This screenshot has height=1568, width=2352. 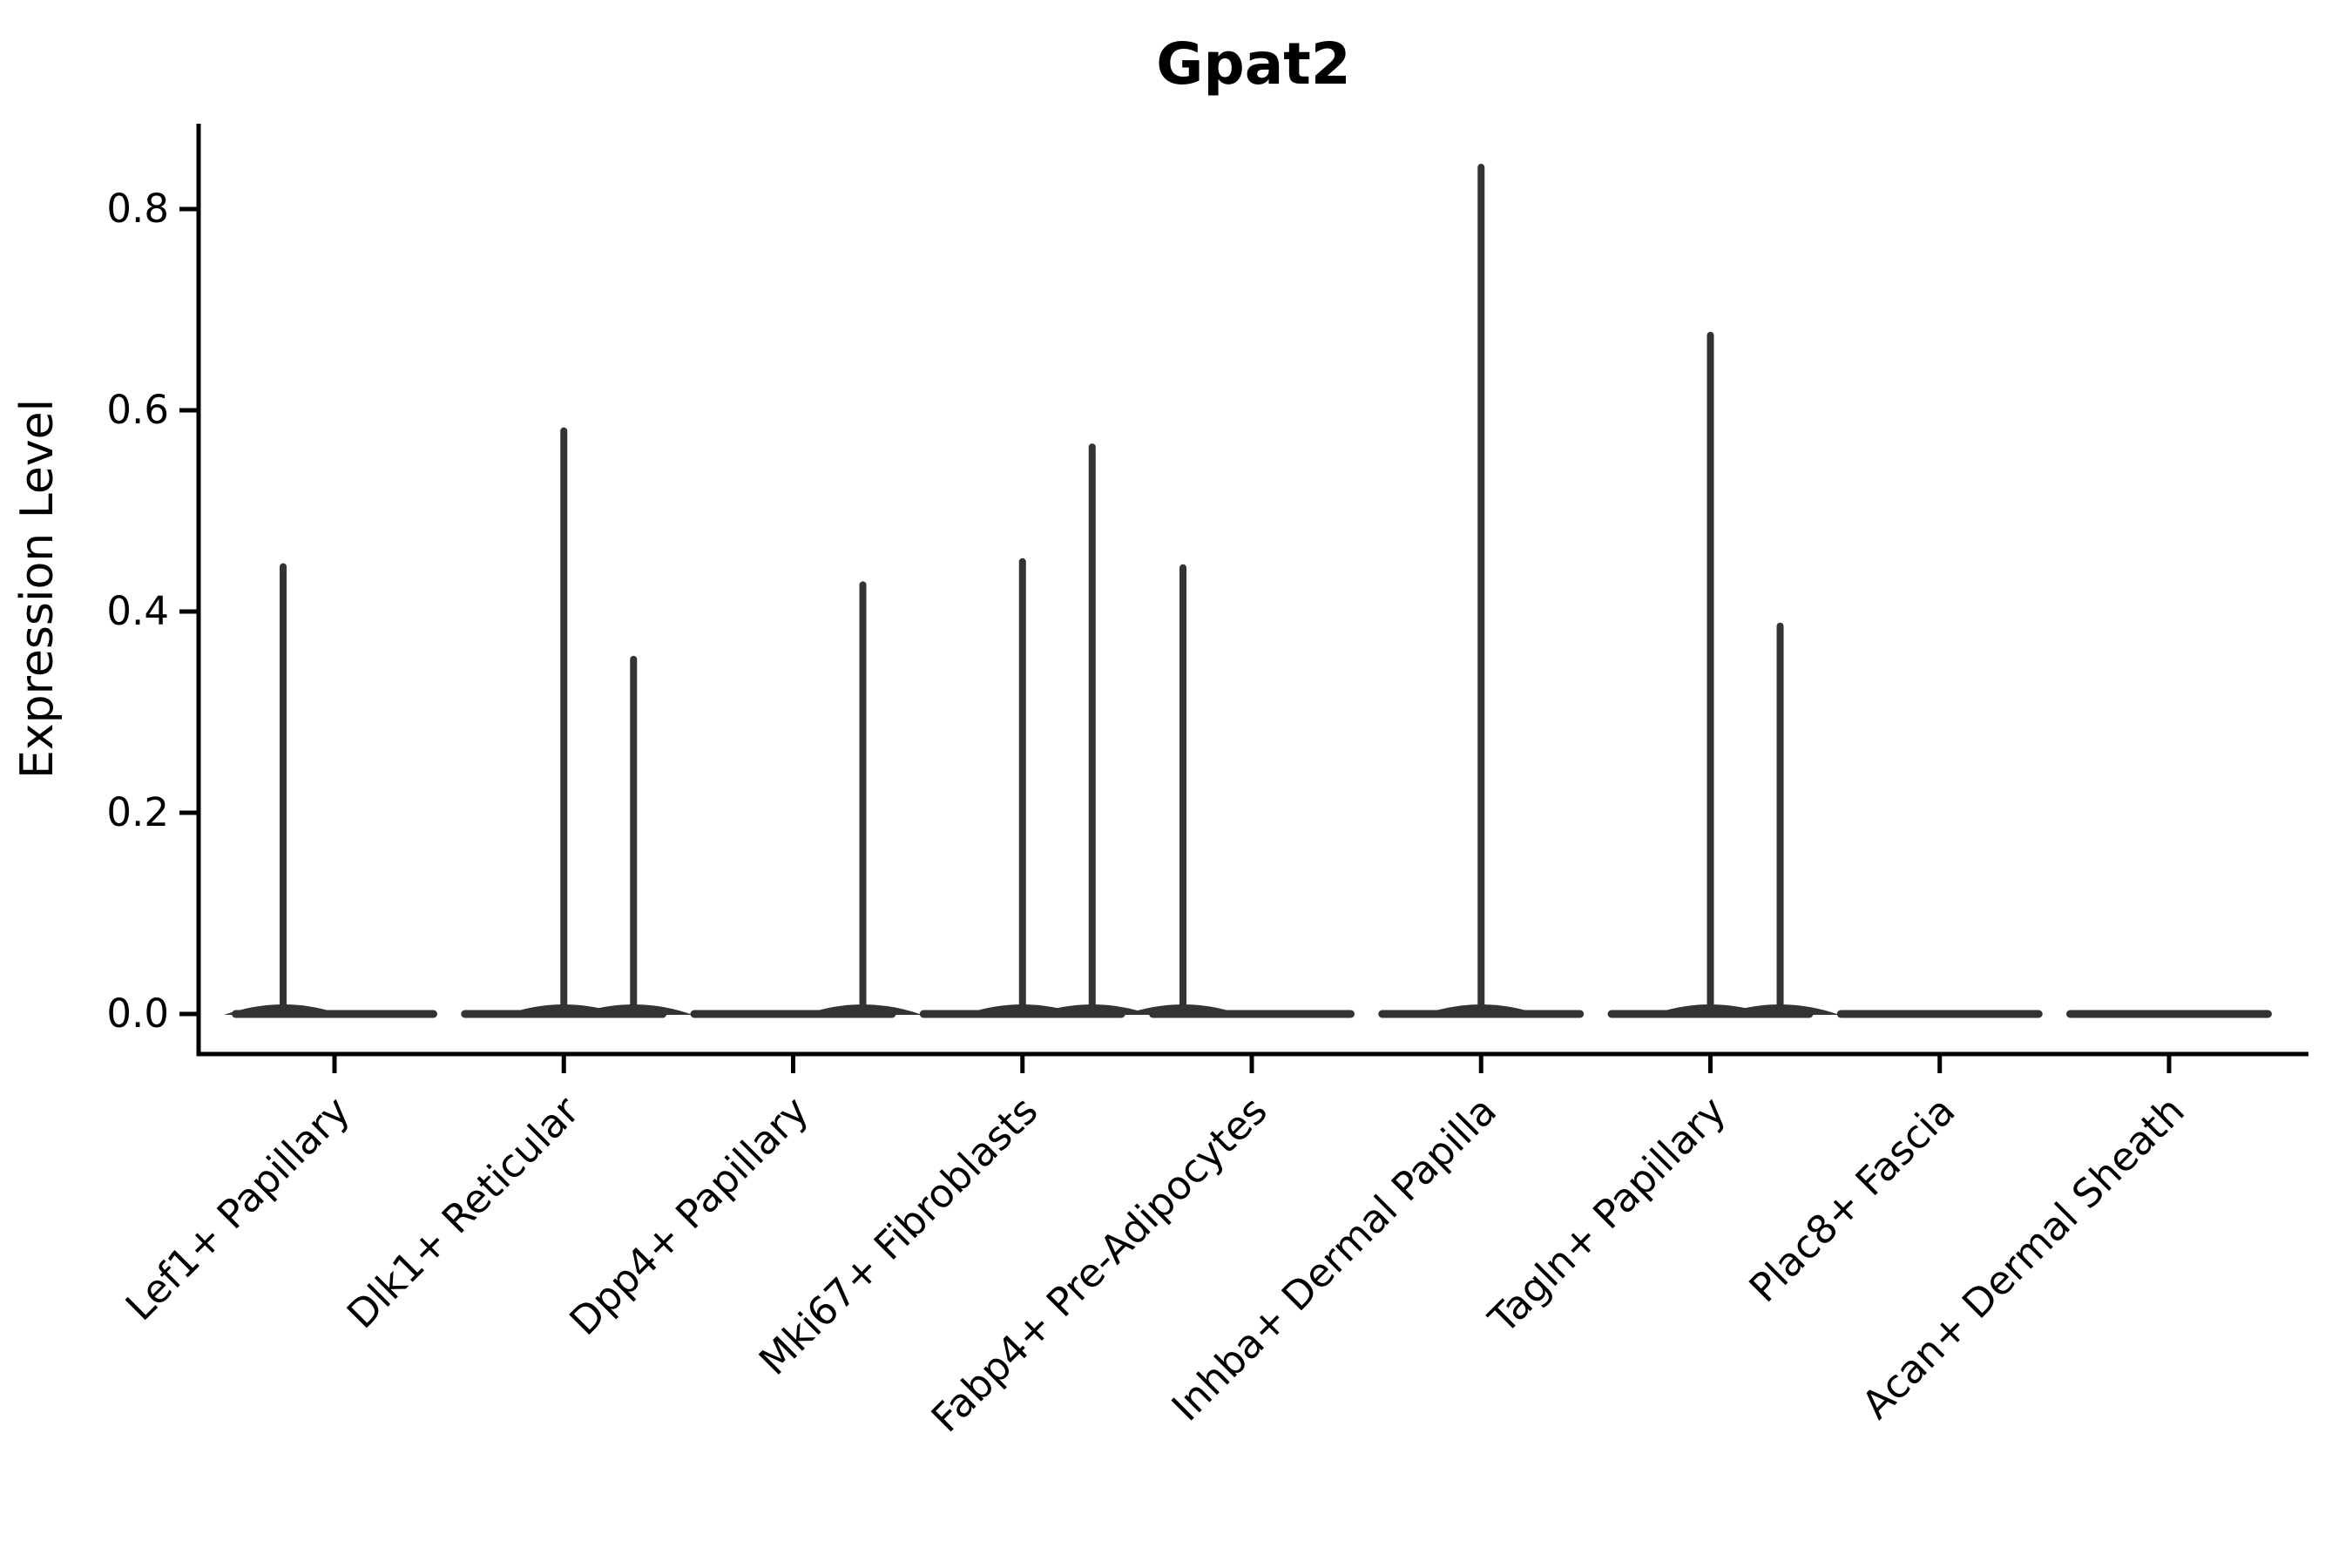 I want to click on y-tick-label: 0.4, so click(x=137, y=611).